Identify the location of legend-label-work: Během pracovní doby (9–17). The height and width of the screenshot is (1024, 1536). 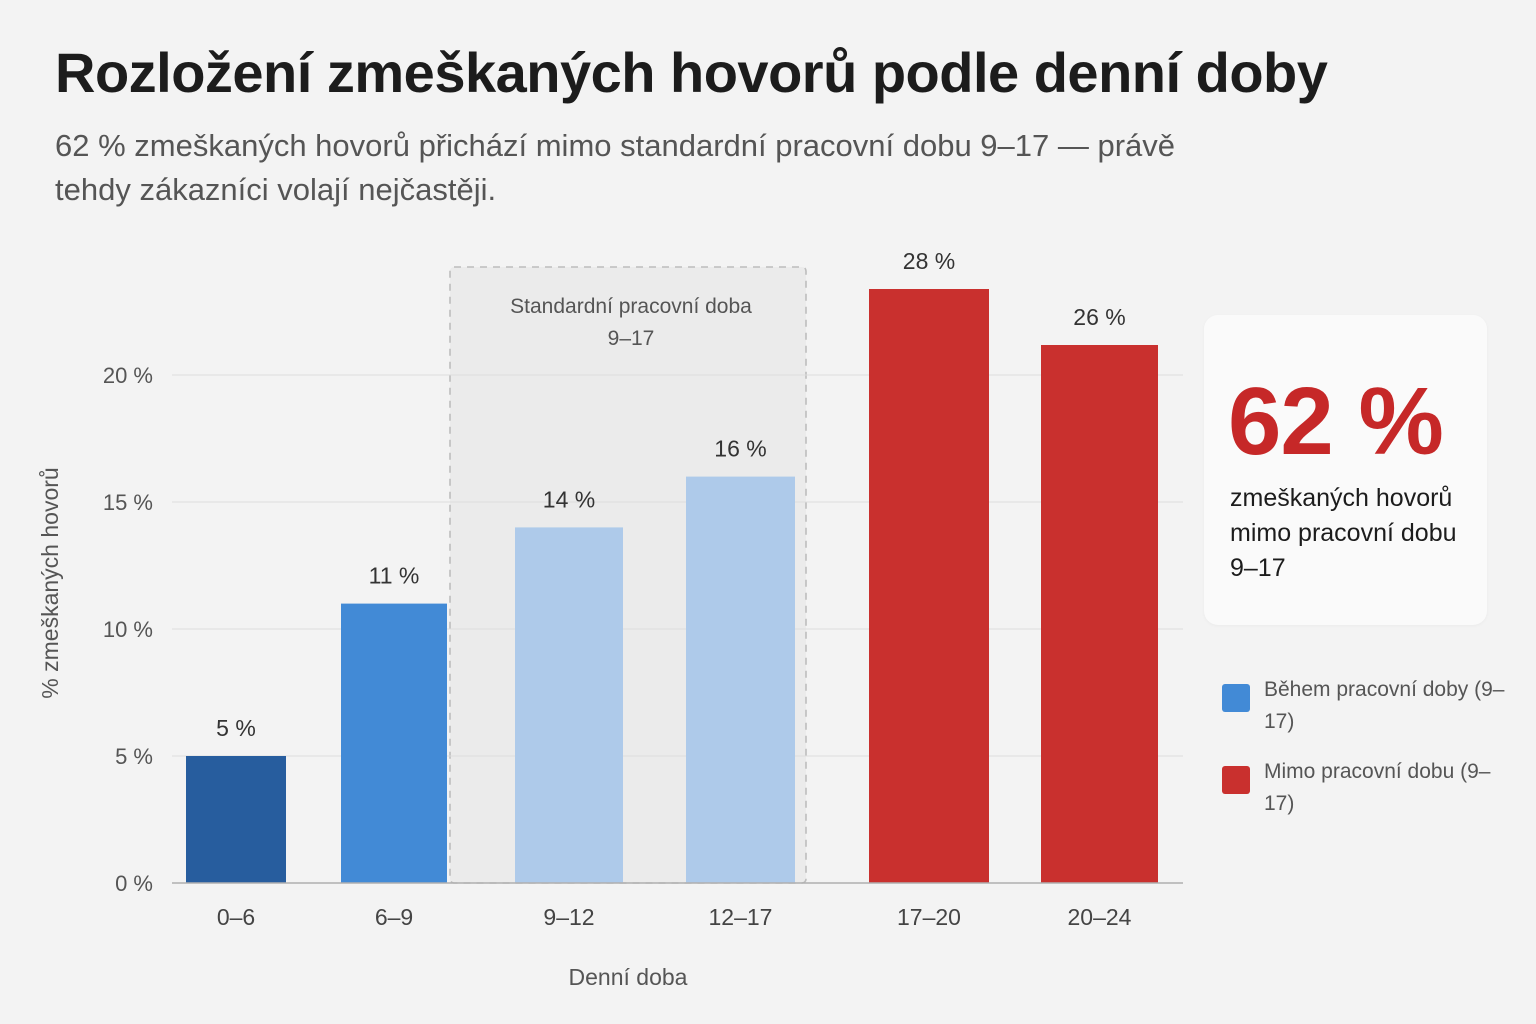
(1384, 705).